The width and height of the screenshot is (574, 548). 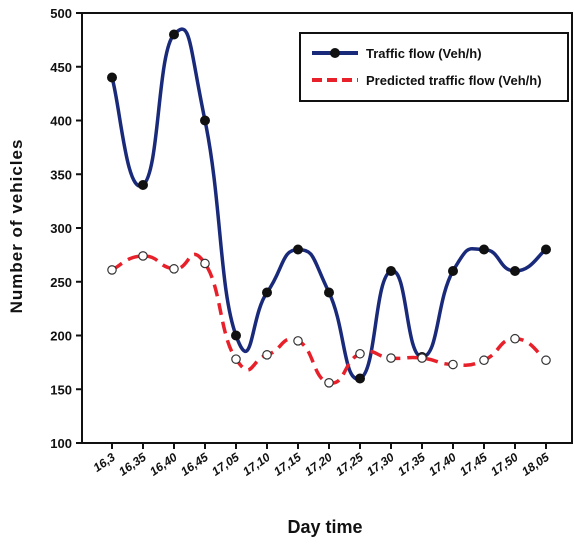 I want to click on y-tick-label: 100, so click(x=61, y=443).